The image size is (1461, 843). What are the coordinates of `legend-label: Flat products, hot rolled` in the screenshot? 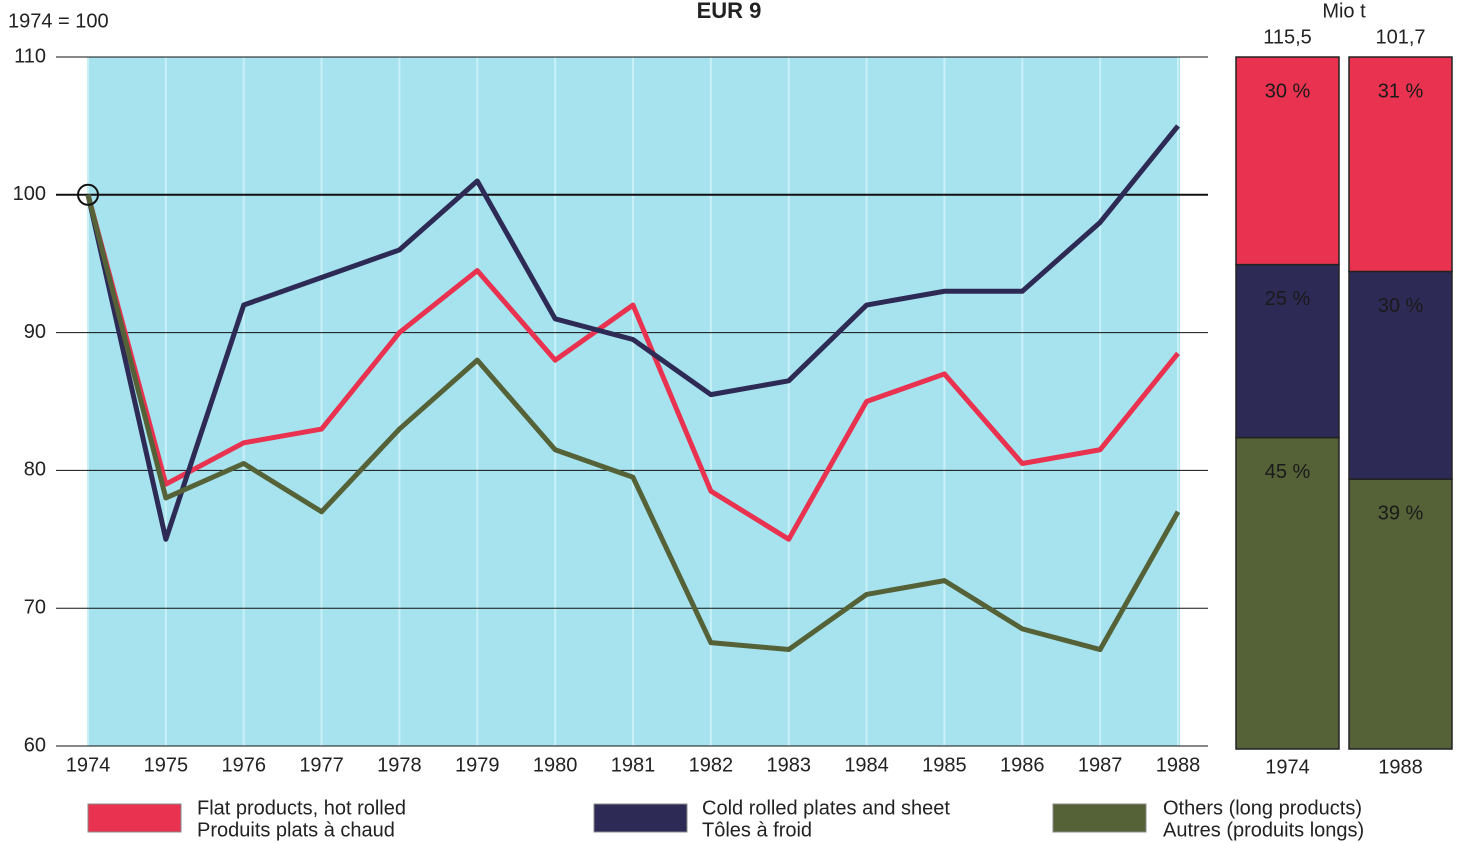 It's located at (301, 808).